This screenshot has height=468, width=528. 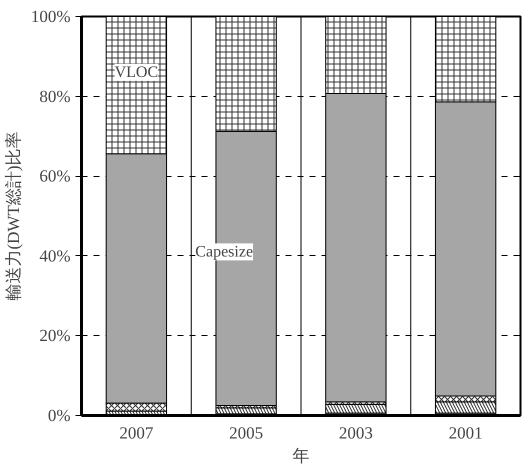 What do you see at coordinates (136, 72) in the screenshot?
I see `annotation: VLOC` at bounding box center [136, 72].